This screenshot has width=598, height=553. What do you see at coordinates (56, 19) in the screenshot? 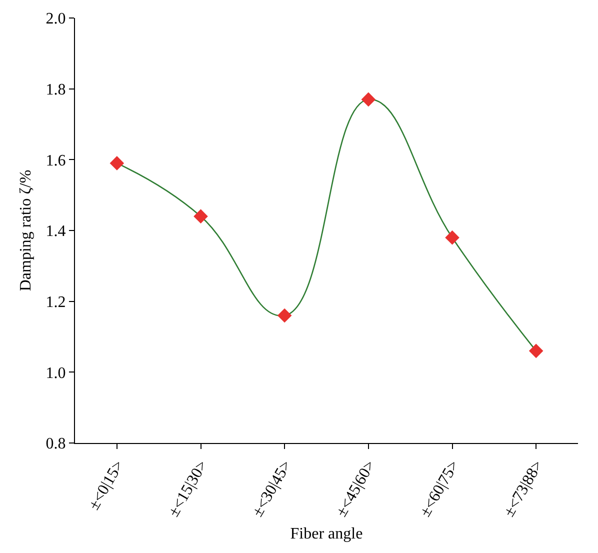
I see `y-tick-label: 2.0` at bounding box center [56, 19].